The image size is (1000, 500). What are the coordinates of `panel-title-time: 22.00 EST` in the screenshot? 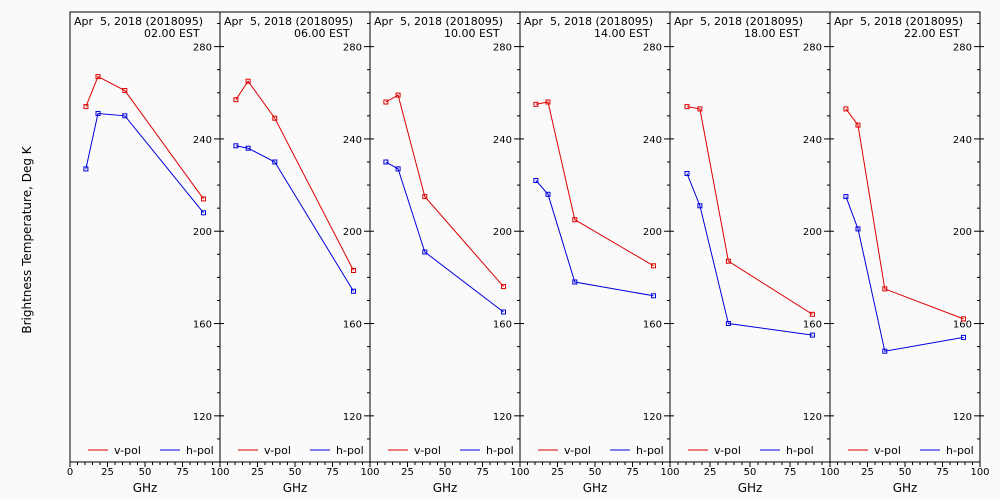 It's located at (932, 33).